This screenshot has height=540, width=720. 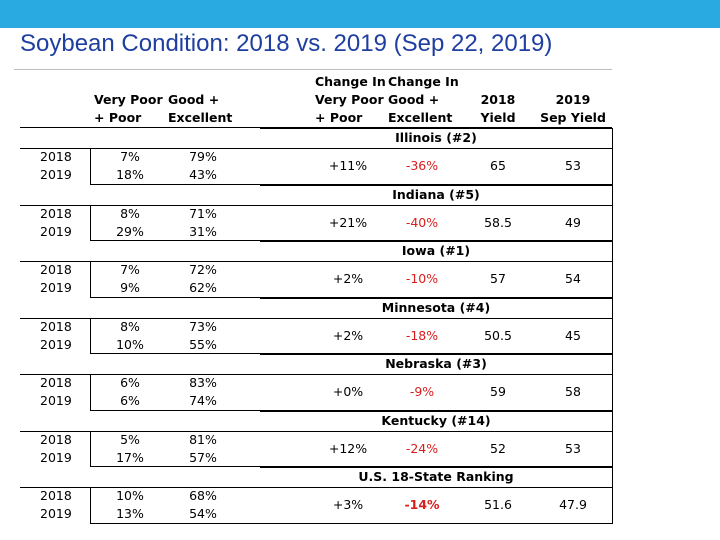 I want to click on change-very-poor-poor: +0%, so click(x=348, y=391).